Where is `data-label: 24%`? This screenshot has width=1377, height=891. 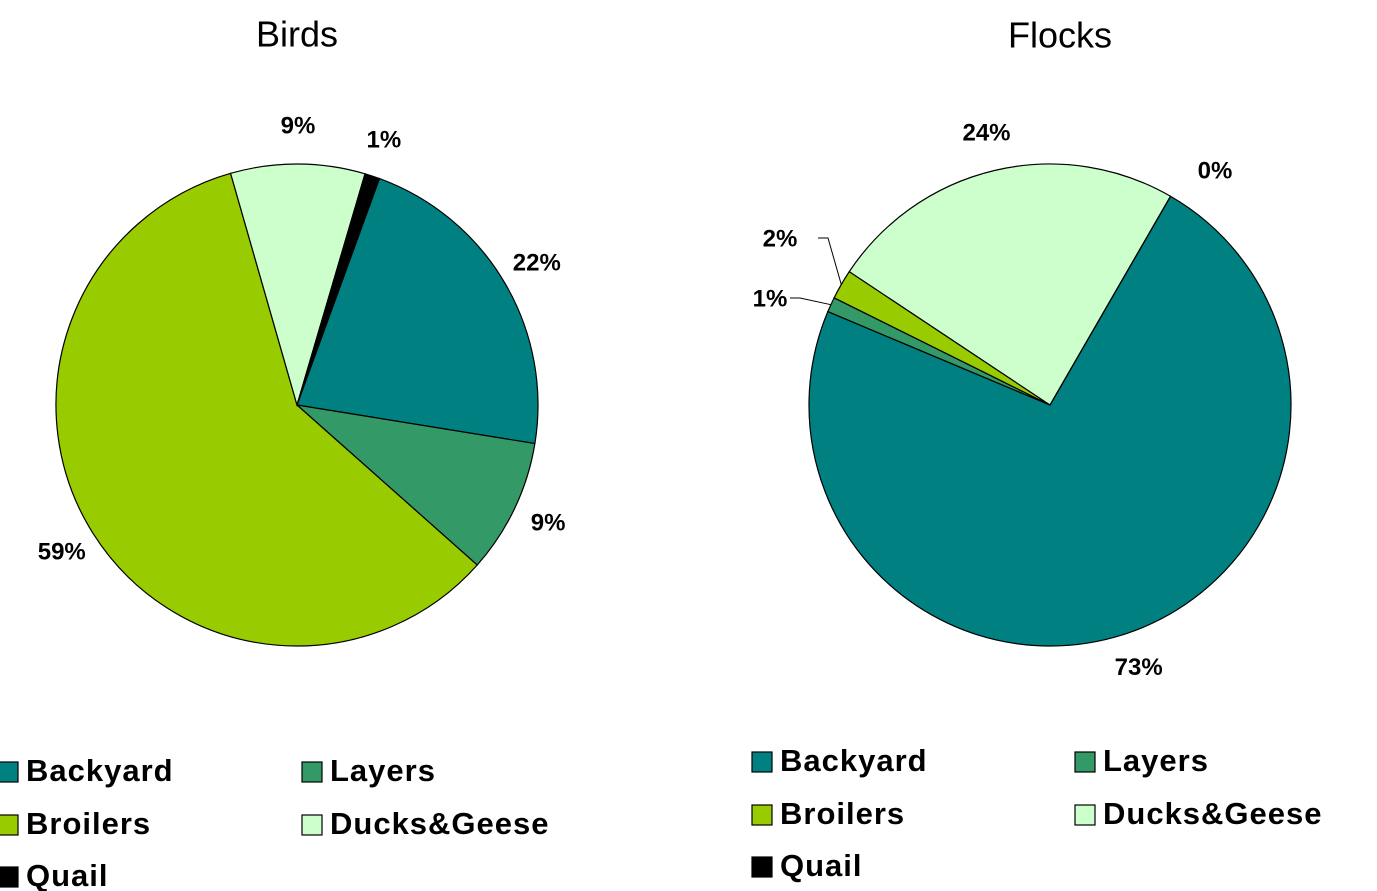 data-label: 24% is located at coordinates (986, 133).